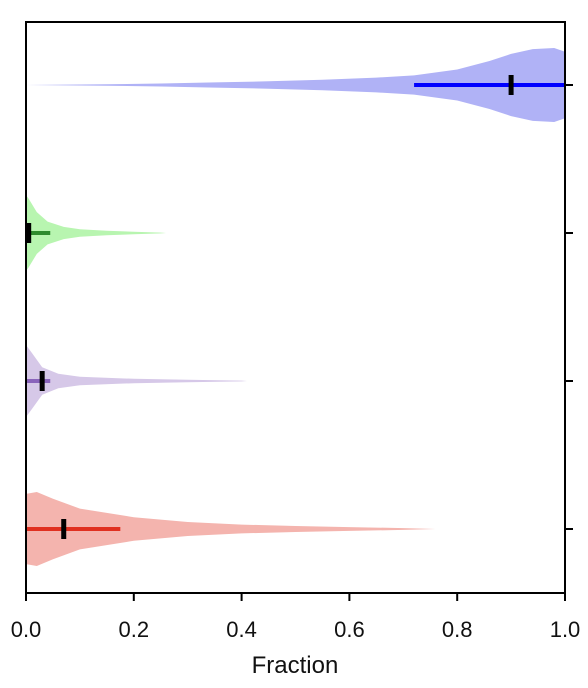 This screenshot has height=688, width=588. I want to click on x-tick-label: 0.4, so click(241, 629).